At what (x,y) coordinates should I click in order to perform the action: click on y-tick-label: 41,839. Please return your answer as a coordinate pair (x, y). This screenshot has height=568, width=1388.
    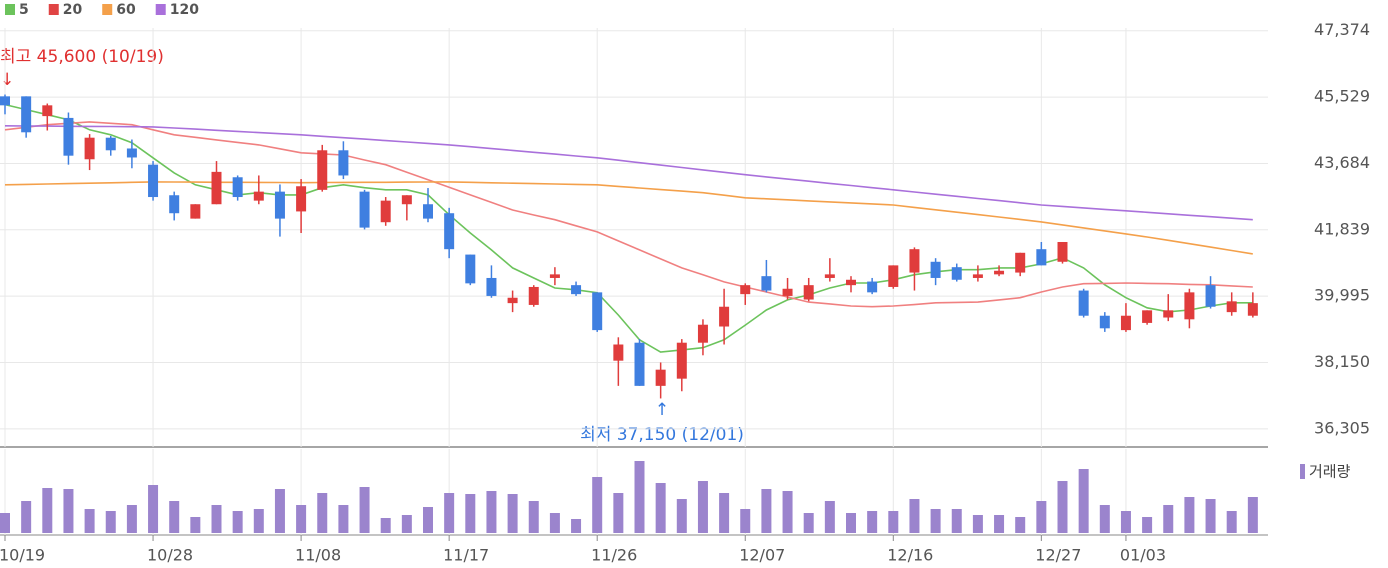
    Looking at the image, I should click on (1342, 228).